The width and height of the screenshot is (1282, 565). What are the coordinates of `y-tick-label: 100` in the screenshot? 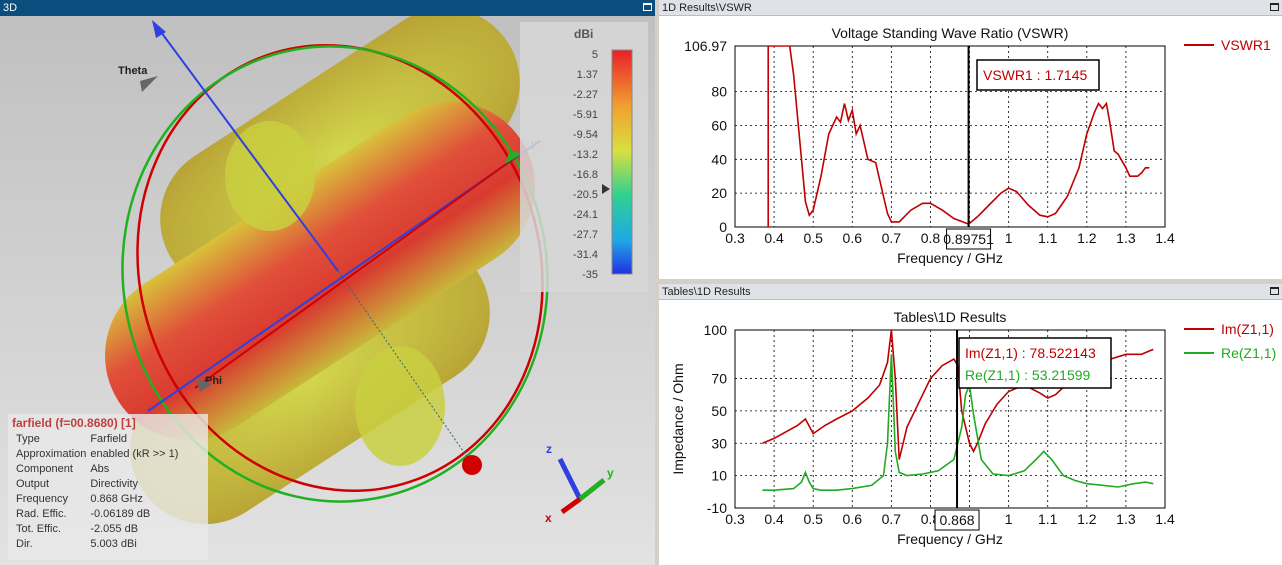 It's located at (716, 330).